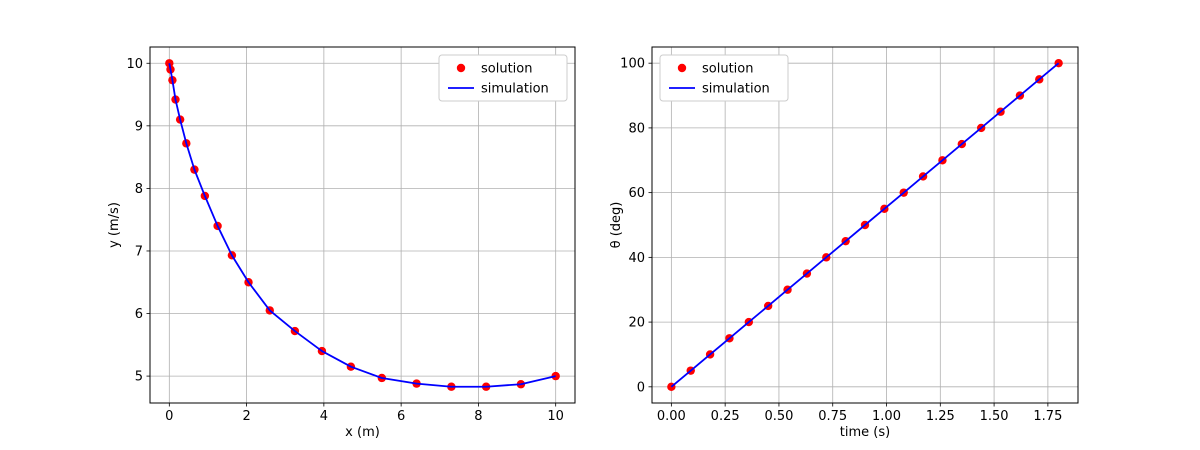 This screenshot has height=450, width=1200. I want to click on y-tick-label: 0, so click(641, 387).